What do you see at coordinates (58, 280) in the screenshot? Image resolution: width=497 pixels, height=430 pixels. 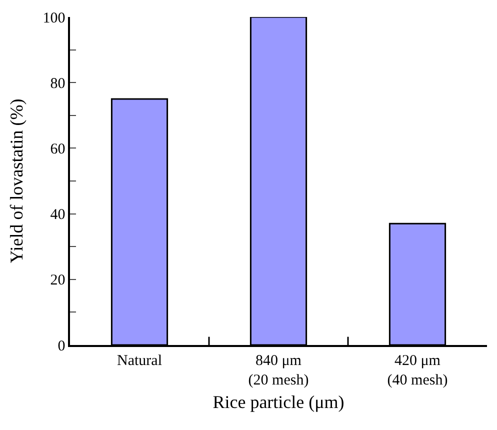 I see `y-tick-label: 20` at bounding box center [58, 280].